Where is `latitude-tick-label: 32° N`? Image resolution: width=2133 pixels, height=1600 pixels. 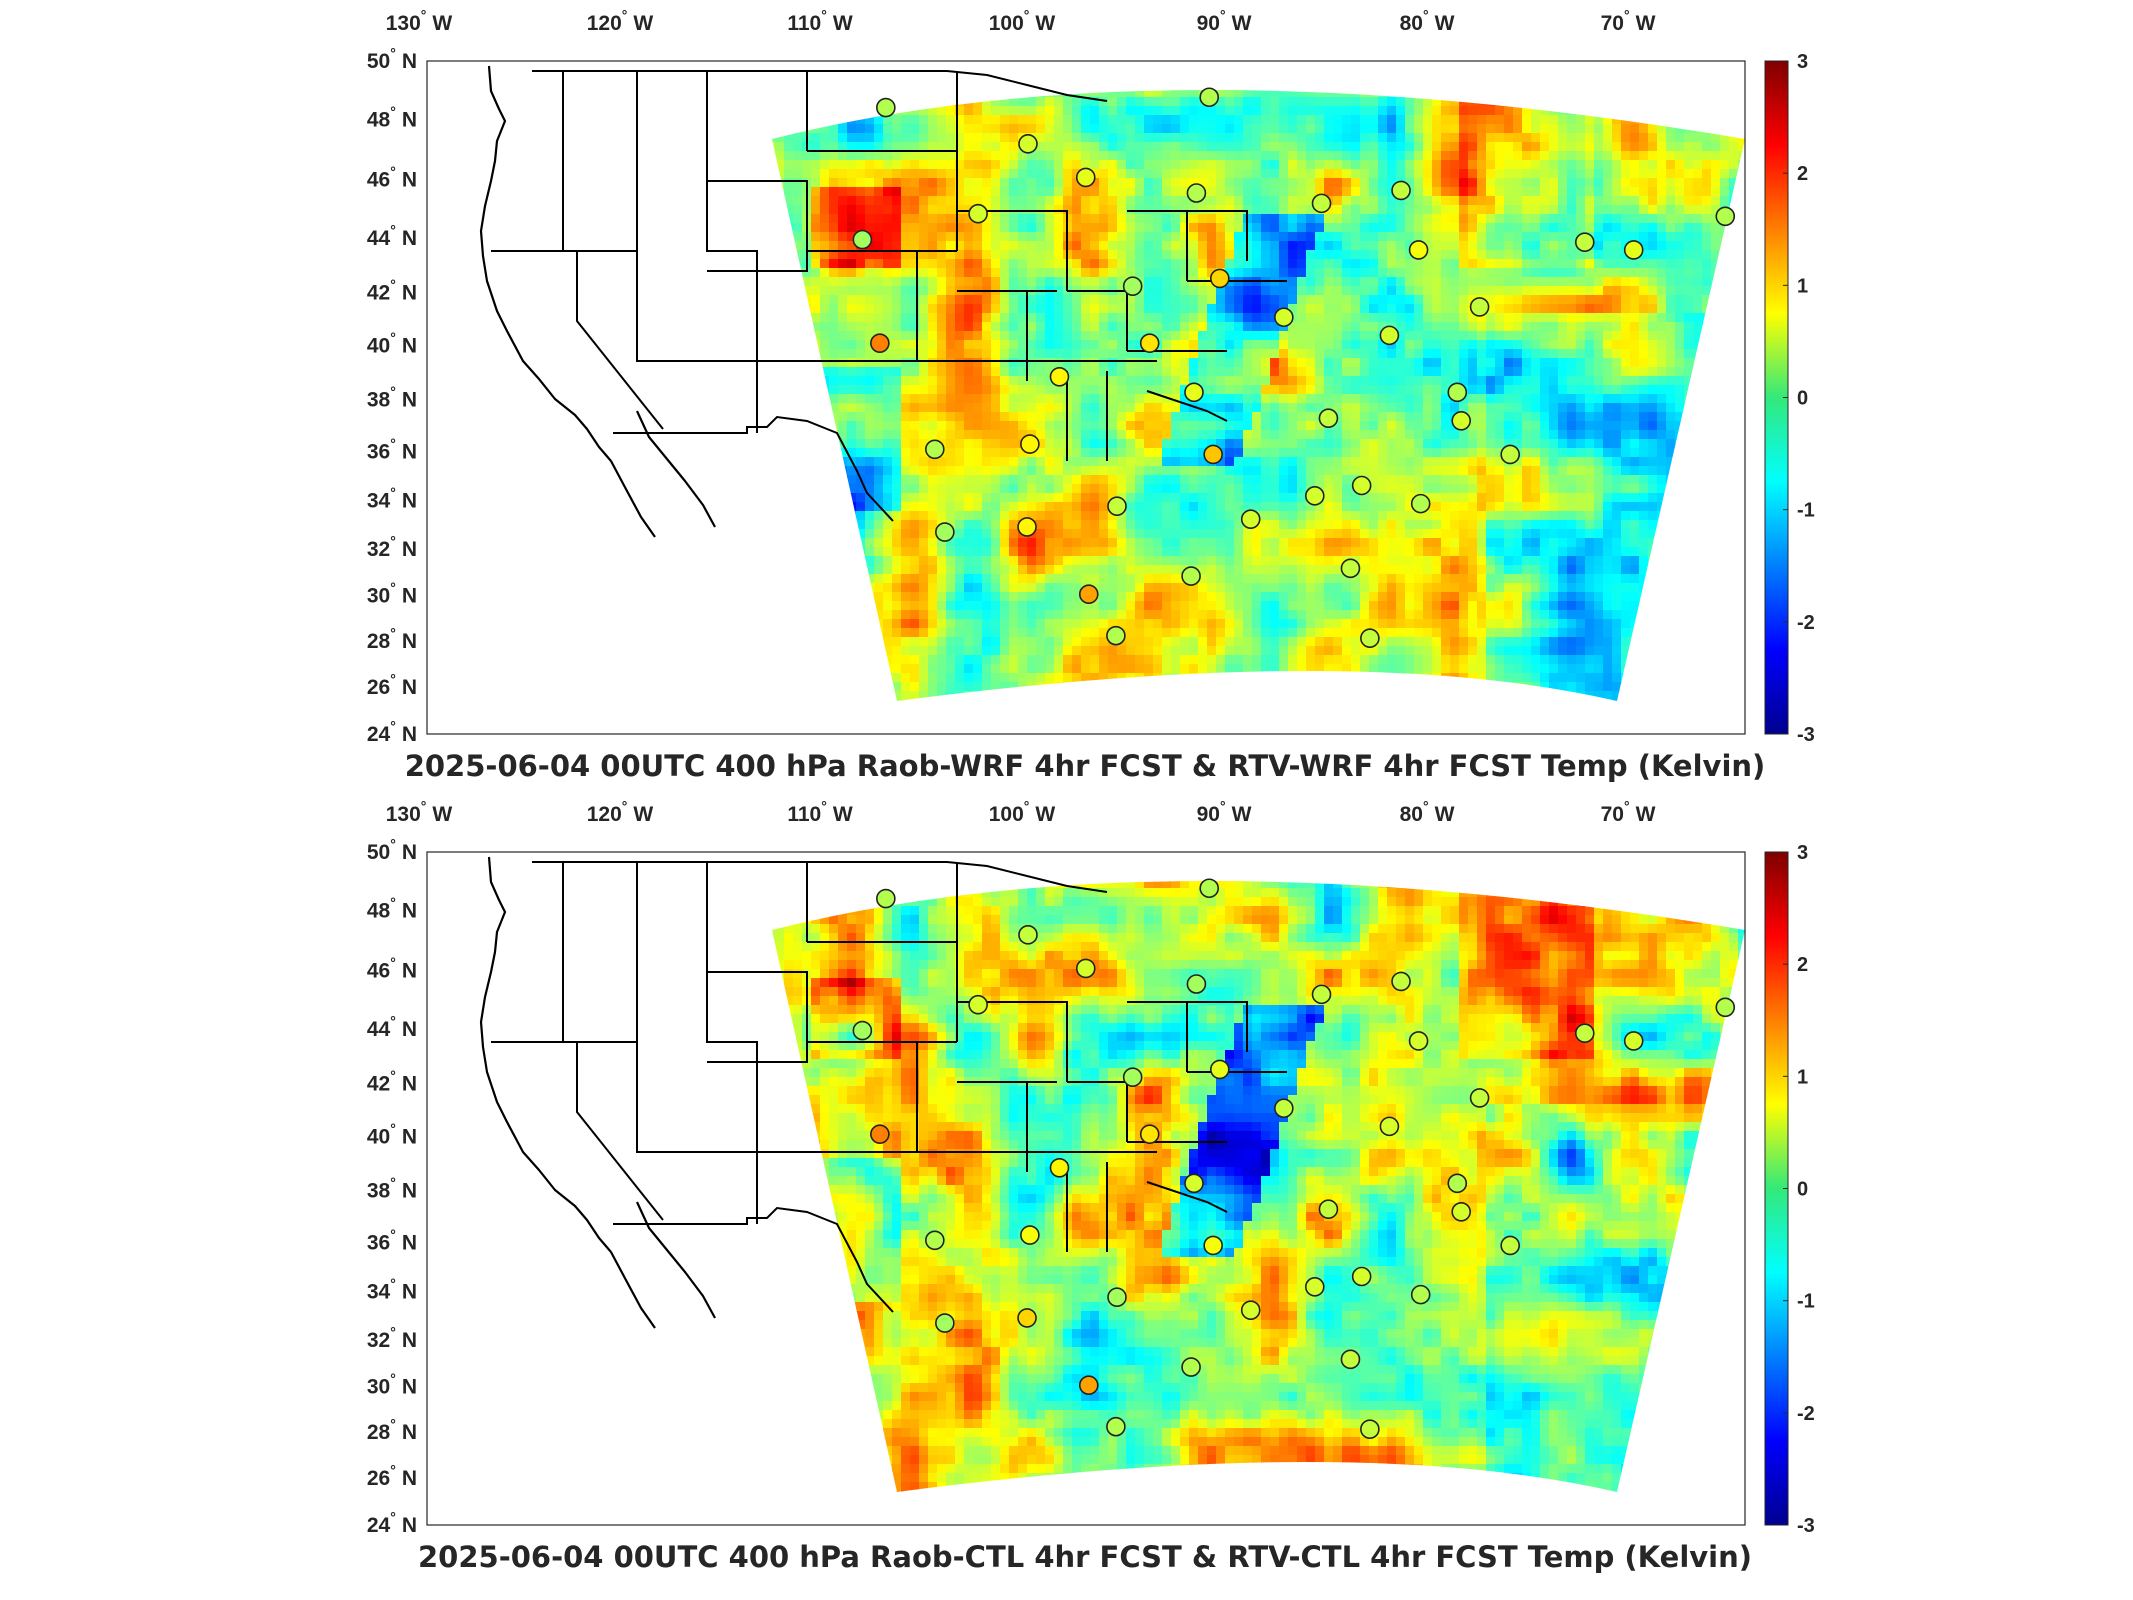
latitude-tick-label: 32° N is located at coordinates (392, 547).